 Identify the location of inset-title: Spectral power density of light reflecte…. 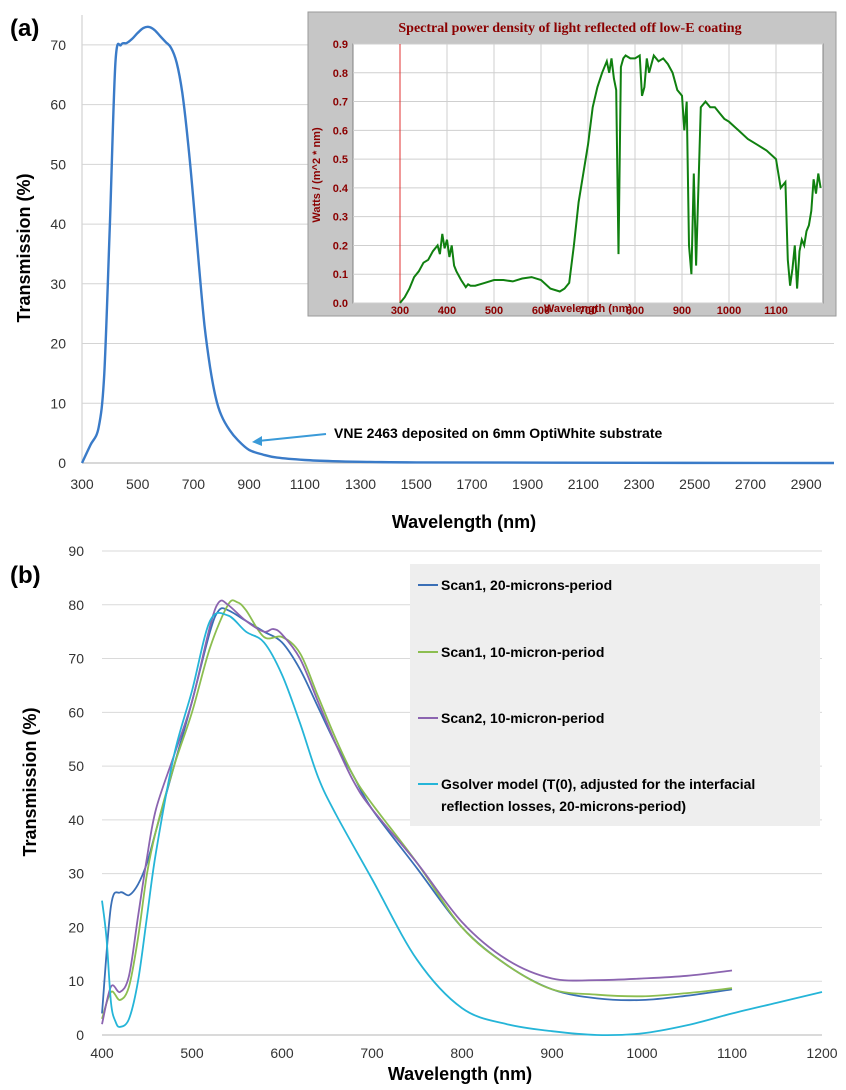
(569, 28).